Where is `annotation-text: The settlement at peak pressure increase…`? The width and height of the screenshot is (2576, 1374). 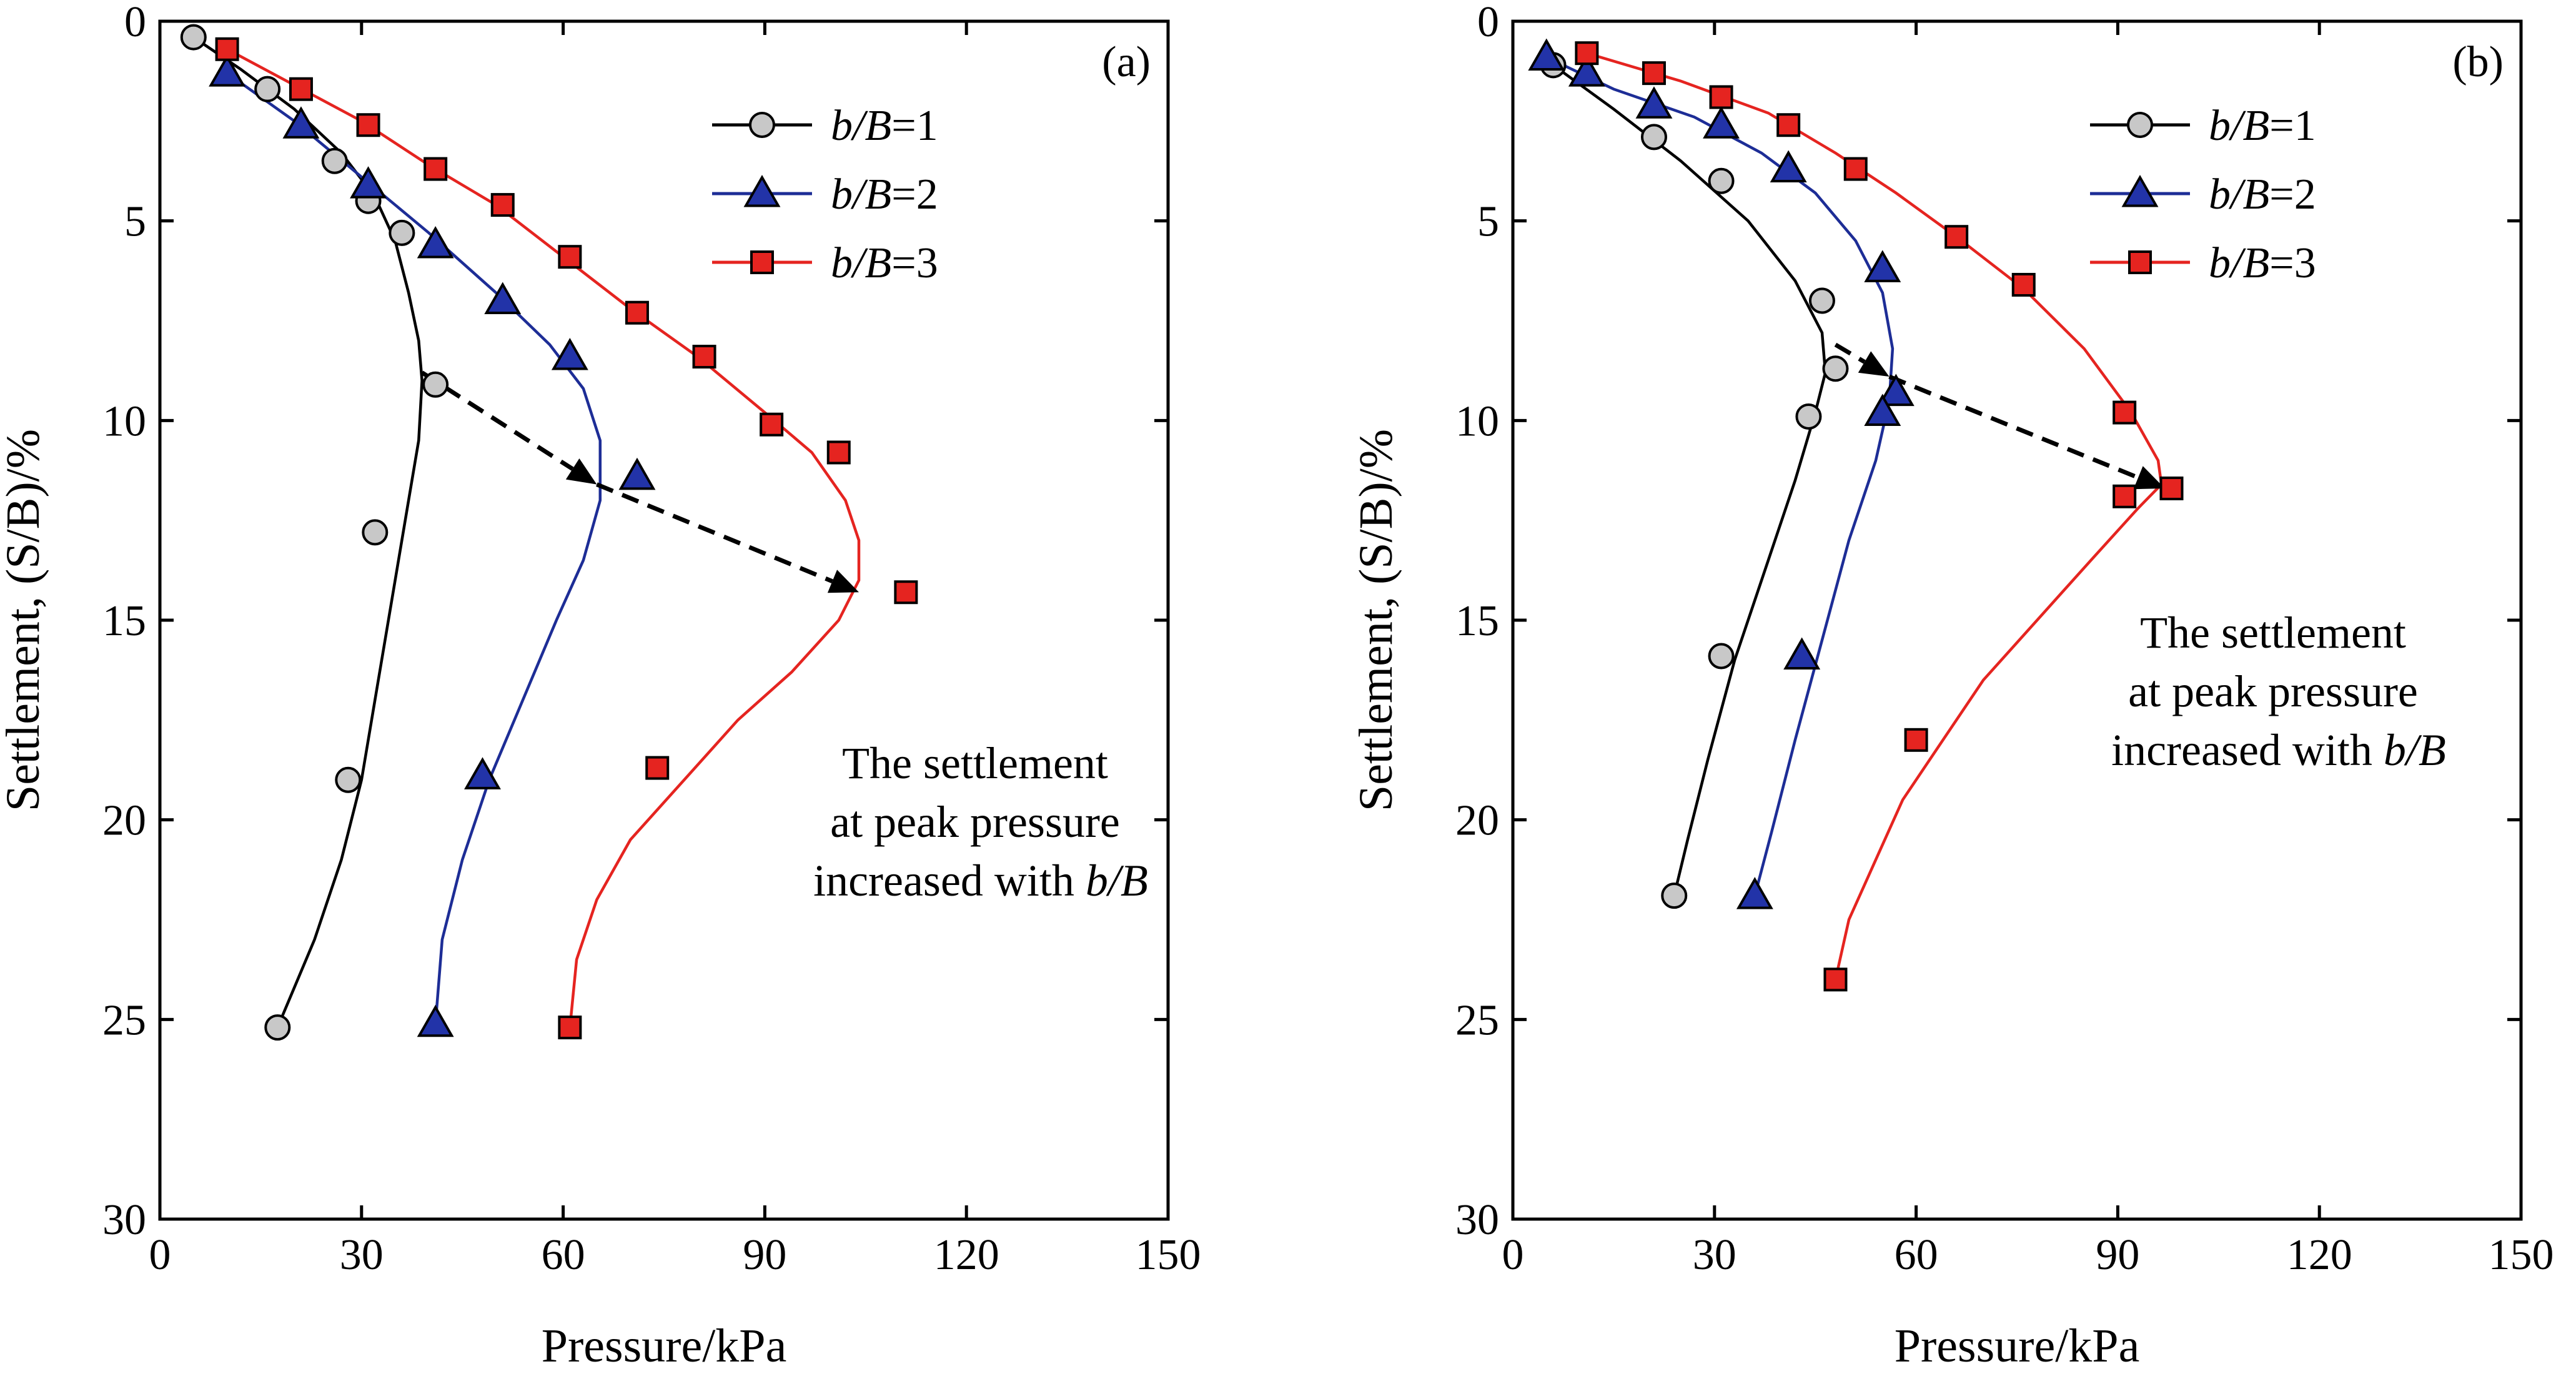 annotation-text: The settlement at peak pressure increase… is located at coordinates (980, 822).